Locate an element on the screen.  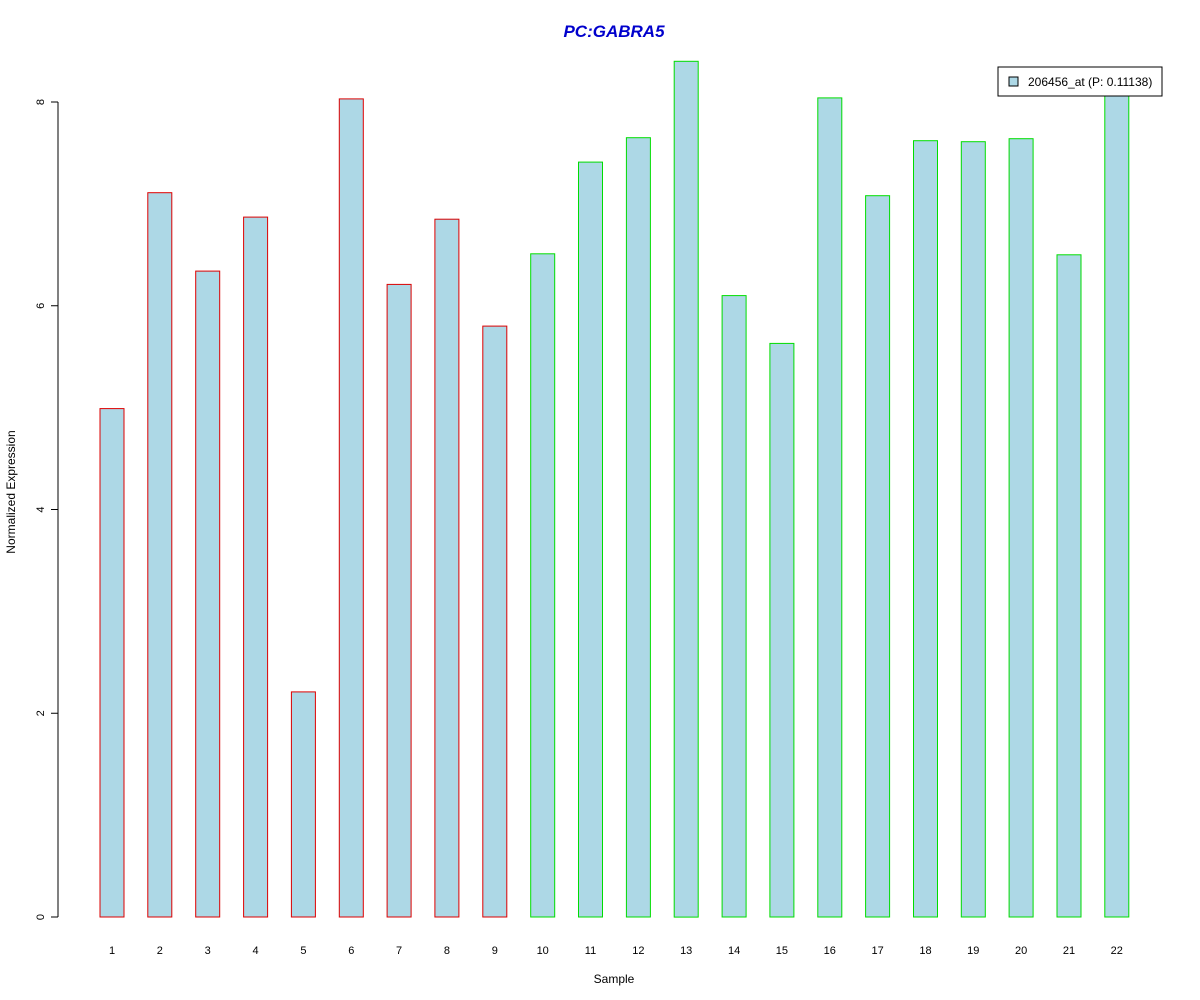
x-axis-title: Sample is located at coordinates (614, 979).